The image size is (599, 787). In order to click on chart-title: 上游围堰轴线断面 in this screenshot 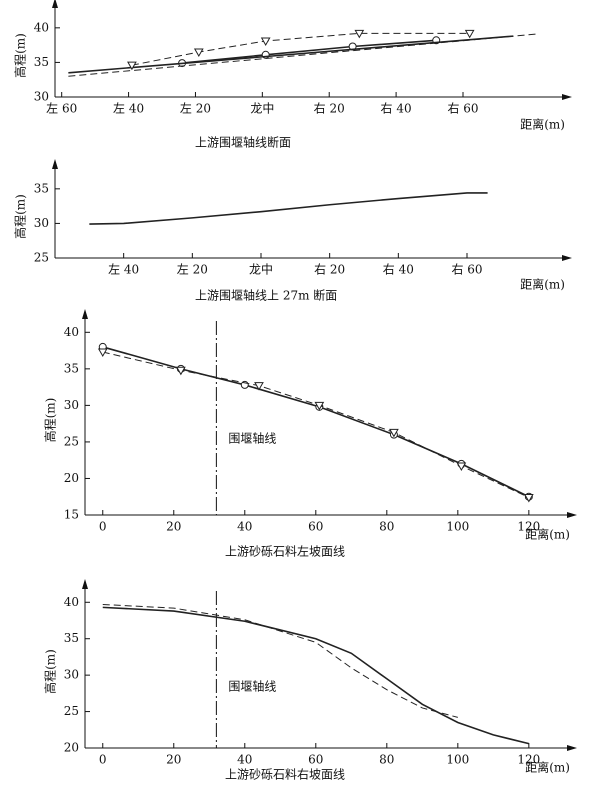, I will do `click(243, 142)`.